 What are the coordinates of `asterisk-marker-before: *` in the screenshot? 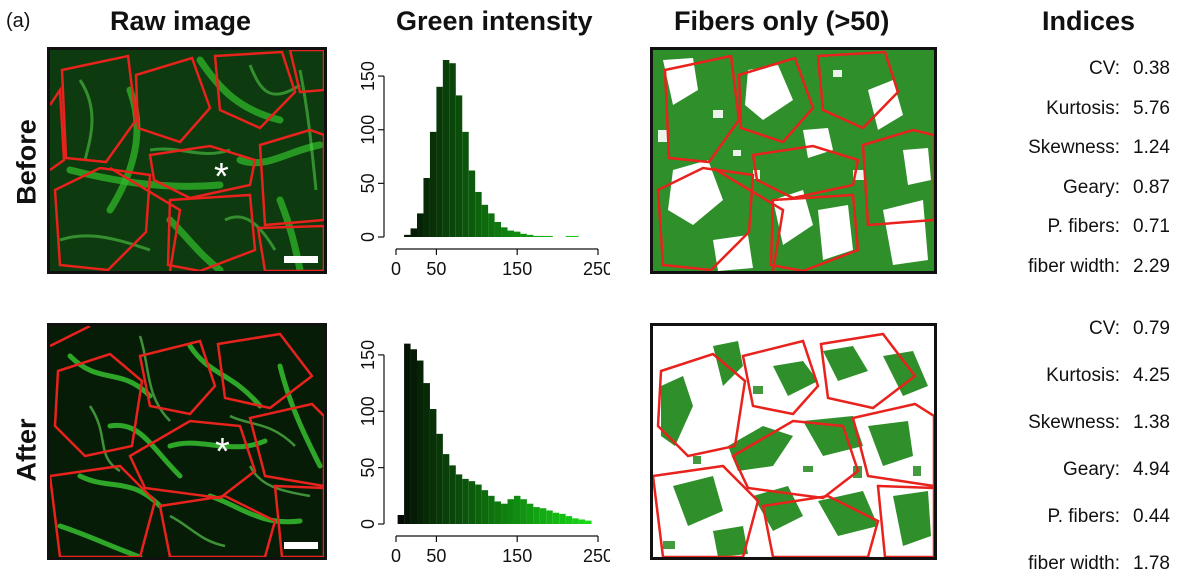 It's located at (221, 177).